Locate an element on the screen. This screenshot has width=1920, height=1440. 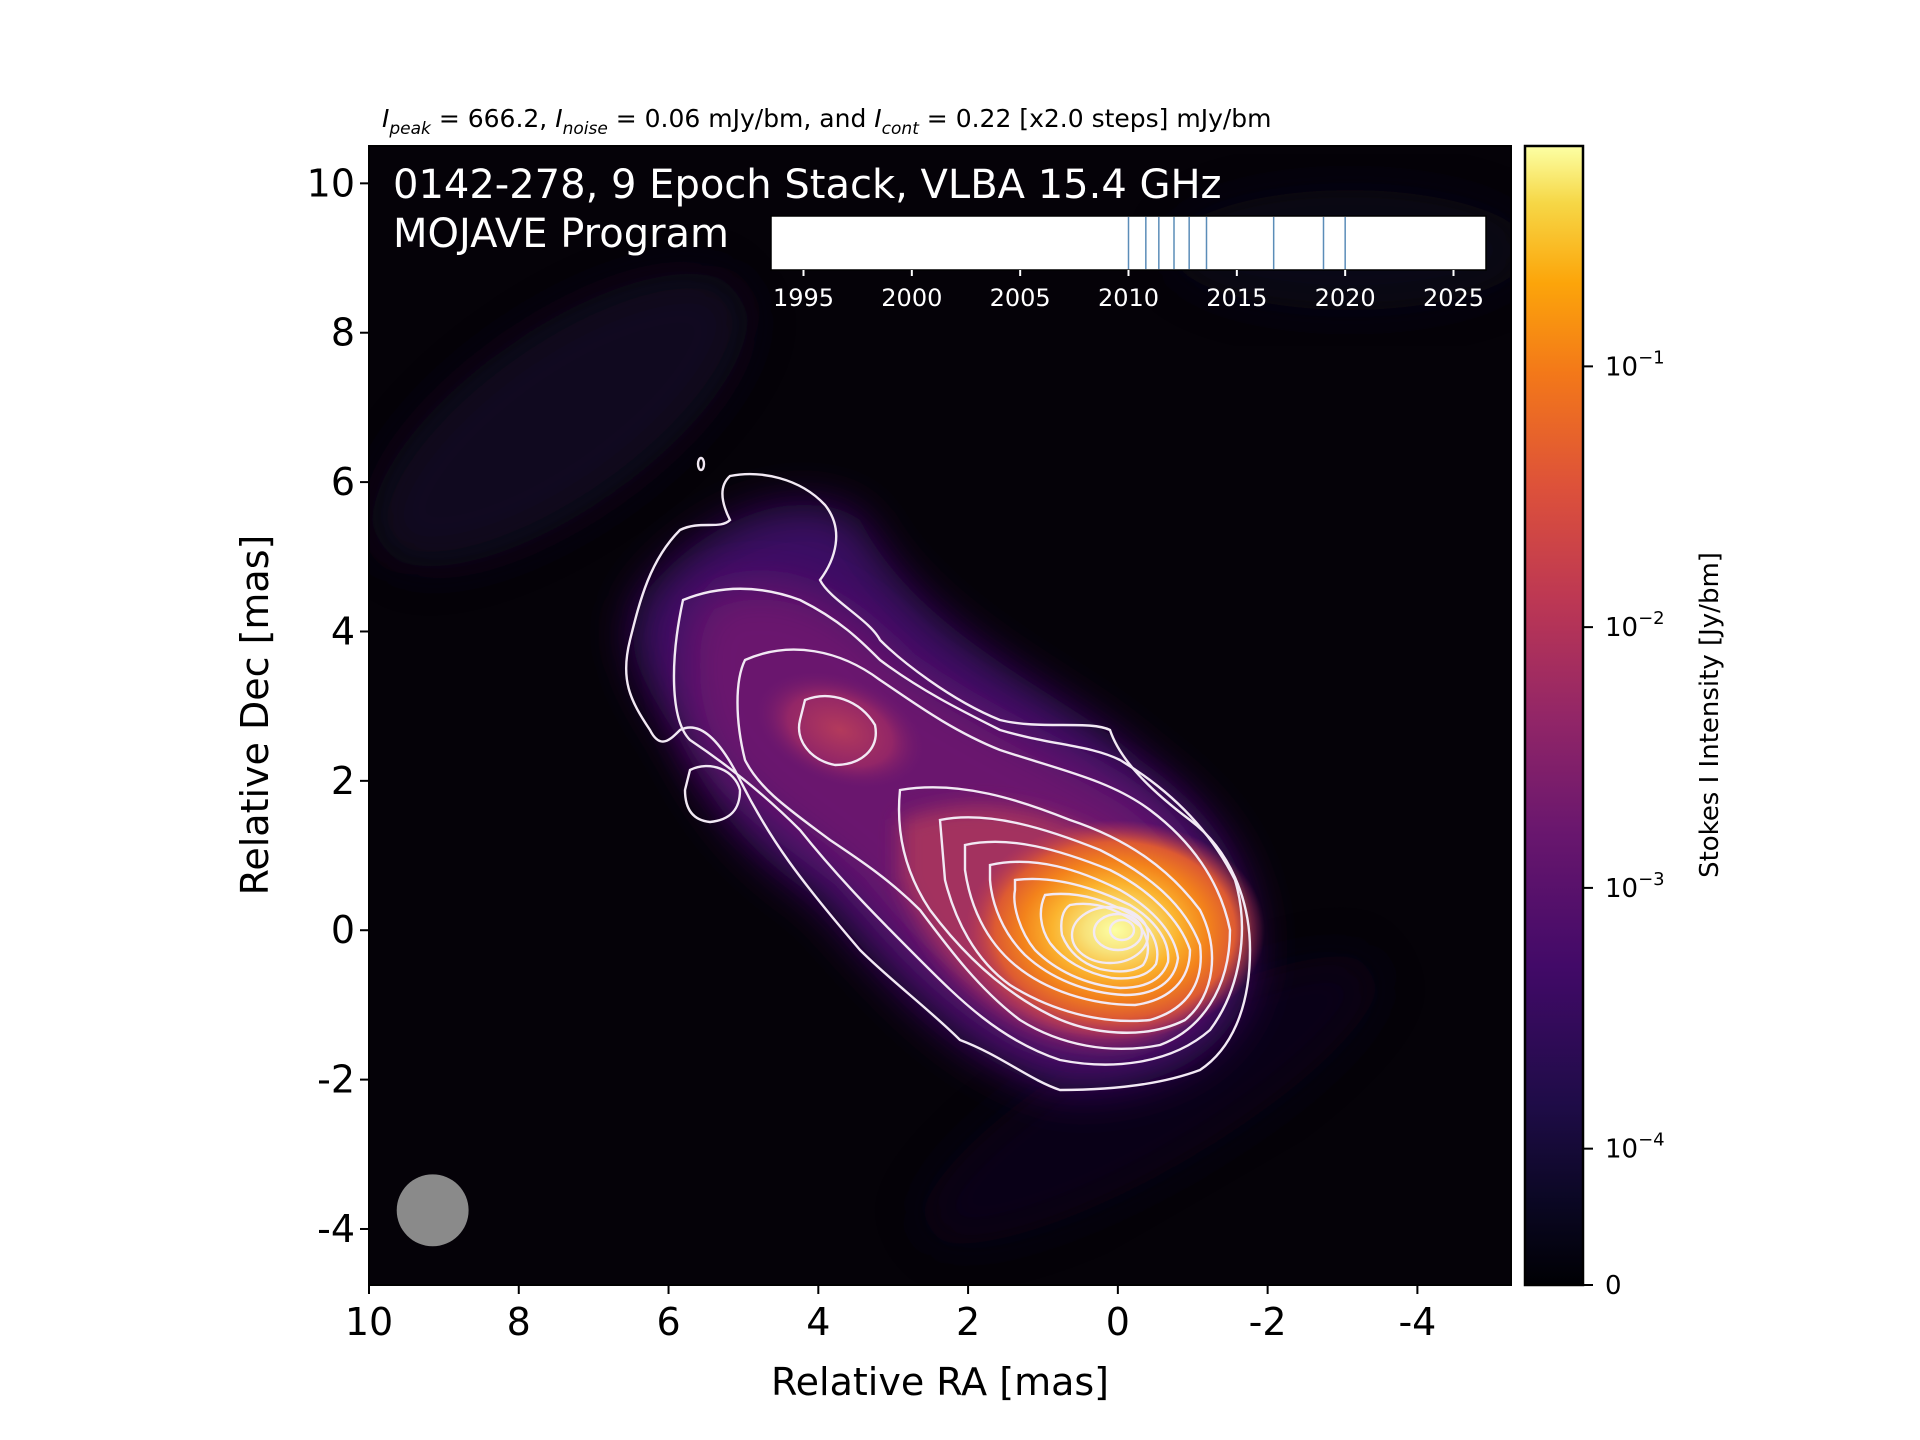
x-tick-label: 6 is located at coordinates (668, 1322).